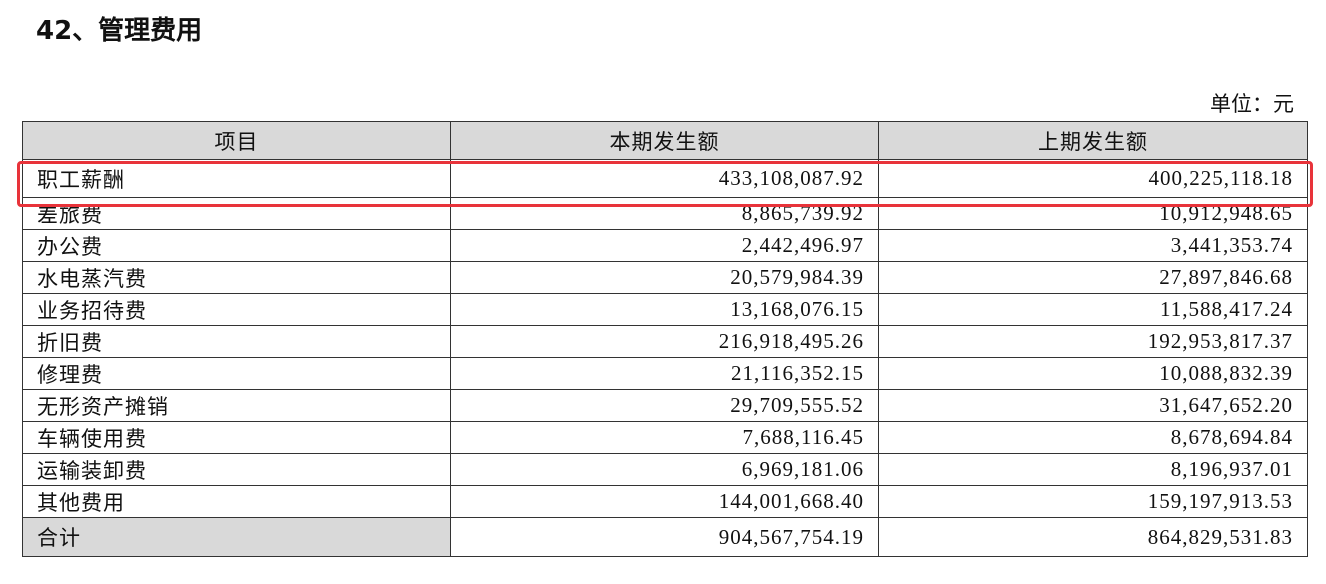 This screenshot has width=1326, height=584. What do you see at coordinates (236, 277) in the screenshot?
I see `item-cell: 水电蒸汽费` at bounding box center [236, 277].